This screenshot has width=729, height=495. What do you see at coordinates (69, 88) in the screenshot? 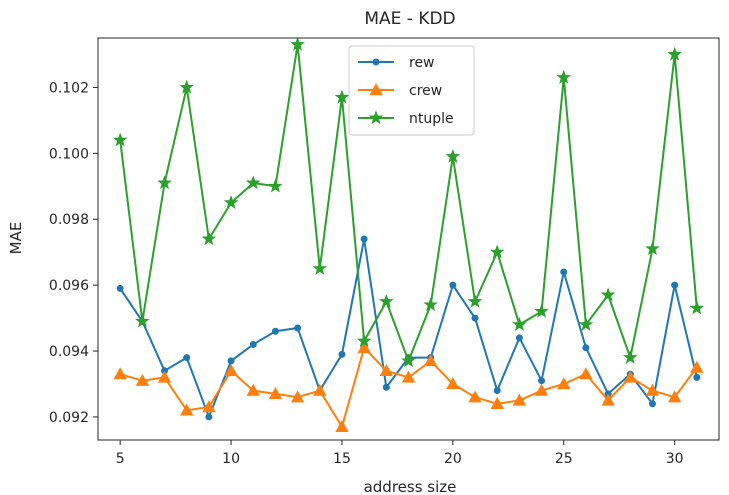
I see `y-tick-label: 0.102` at bounding box center [69, 88].